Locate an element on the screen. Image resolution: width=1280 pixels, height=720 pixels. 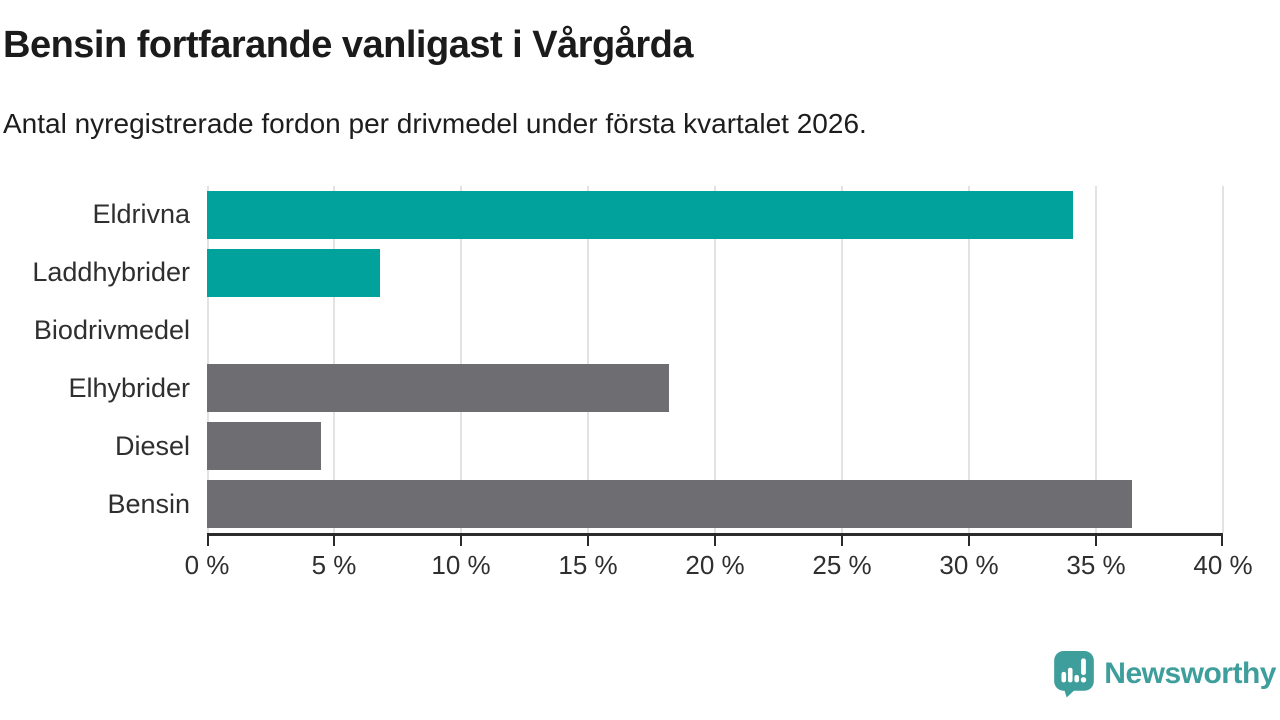
chart-title: Bensin fortfarande vanligast i Vårgårda is located at coordinates (348, 45).